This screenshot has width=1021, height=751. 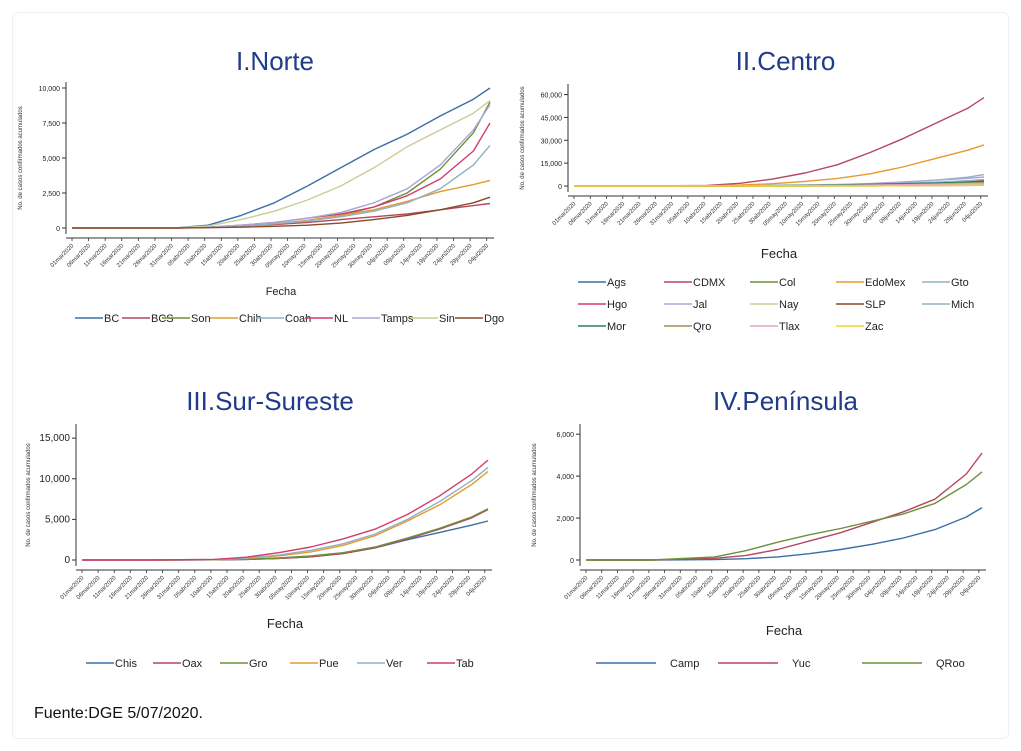 I want to click on y-tick-label: 60,000, so click(x=552, y=96).